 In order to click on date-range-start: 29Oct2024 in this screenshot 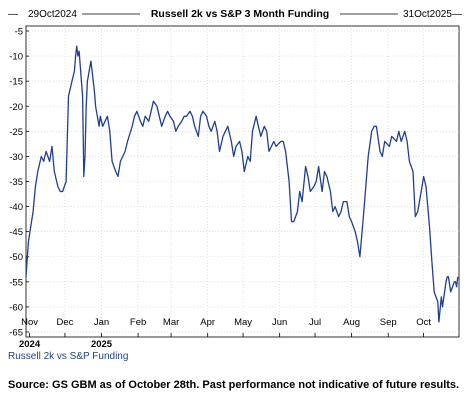, I will do `click(52, 14)`.